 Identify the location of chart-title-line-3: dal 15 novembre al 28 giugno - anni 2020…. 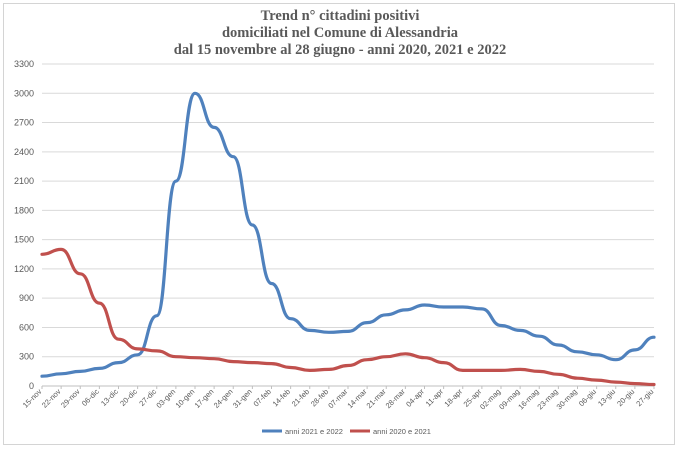
(340, 50).